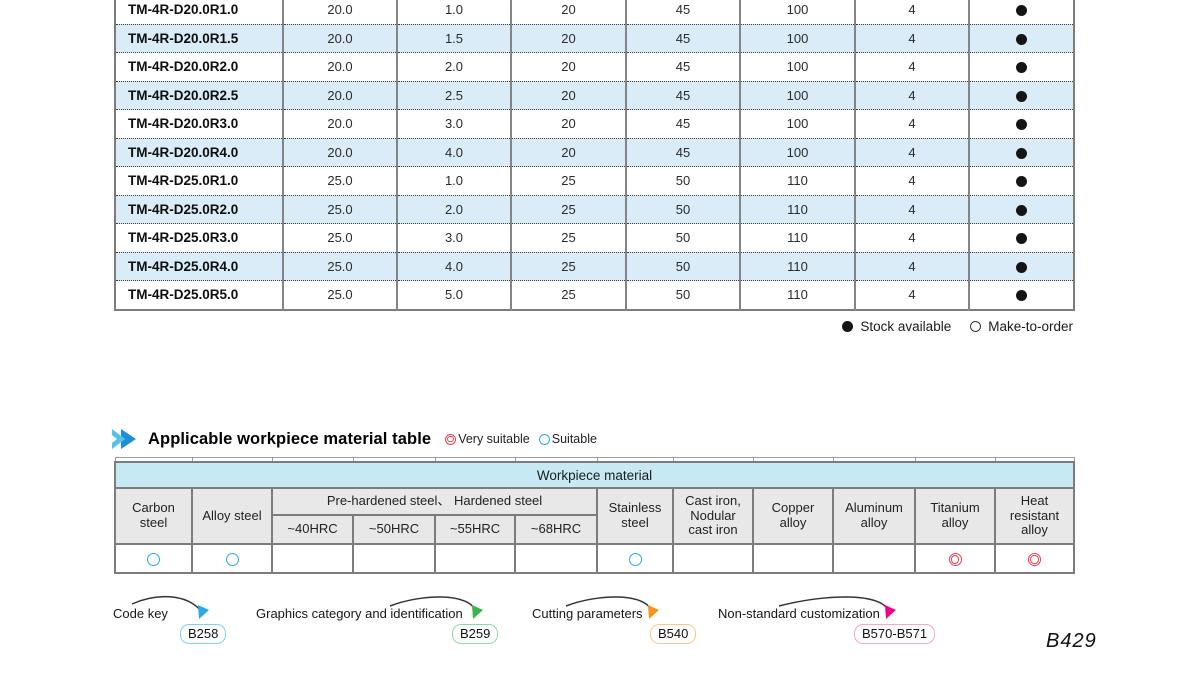 Image resolution: width=1187 pixels, height=677 pixels. I want to click on size-table-row: TM-4R-D20.0R1.5 20.0 1.5 20 45 100 4, so click(594, 38).